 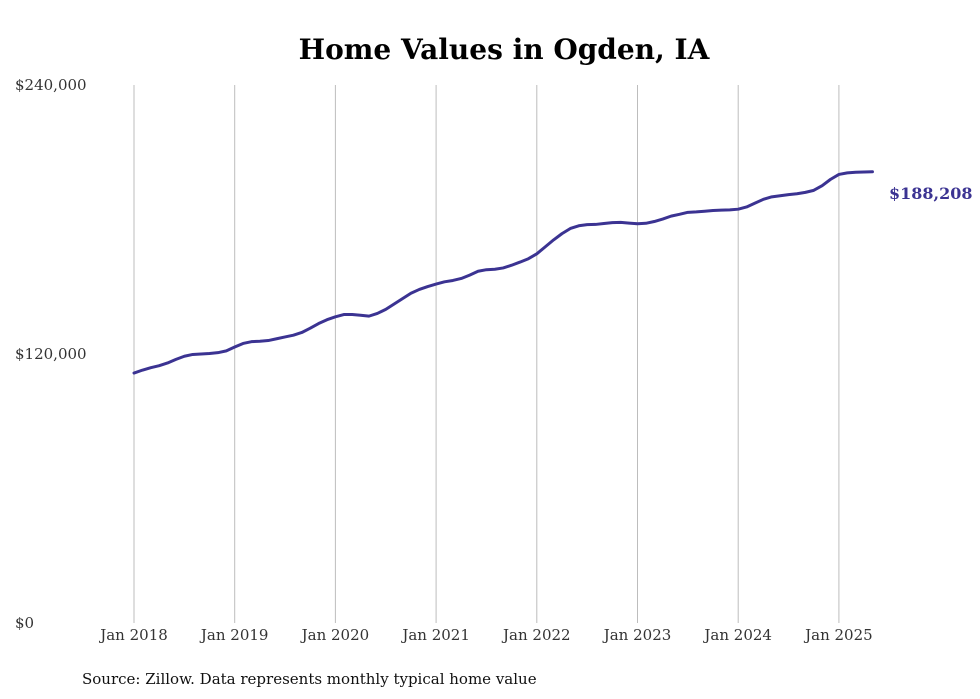 I want to click on y-axis-ticks: $0 $120,000 $240,000, so click(x=51, y=354).